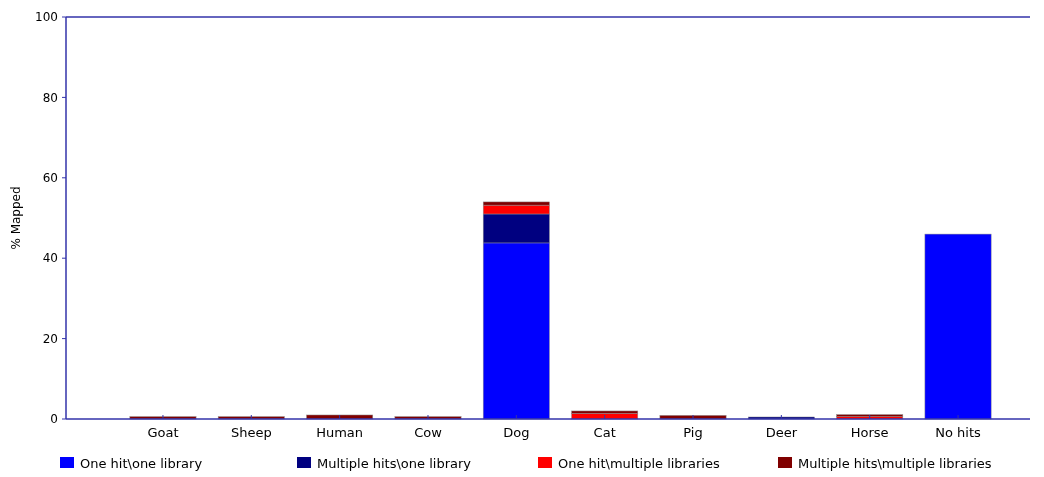  What do you see at coordinates (50, 258) in the screenshot?
I see `y-tick-label: 40` at bounding box center [50, 258].